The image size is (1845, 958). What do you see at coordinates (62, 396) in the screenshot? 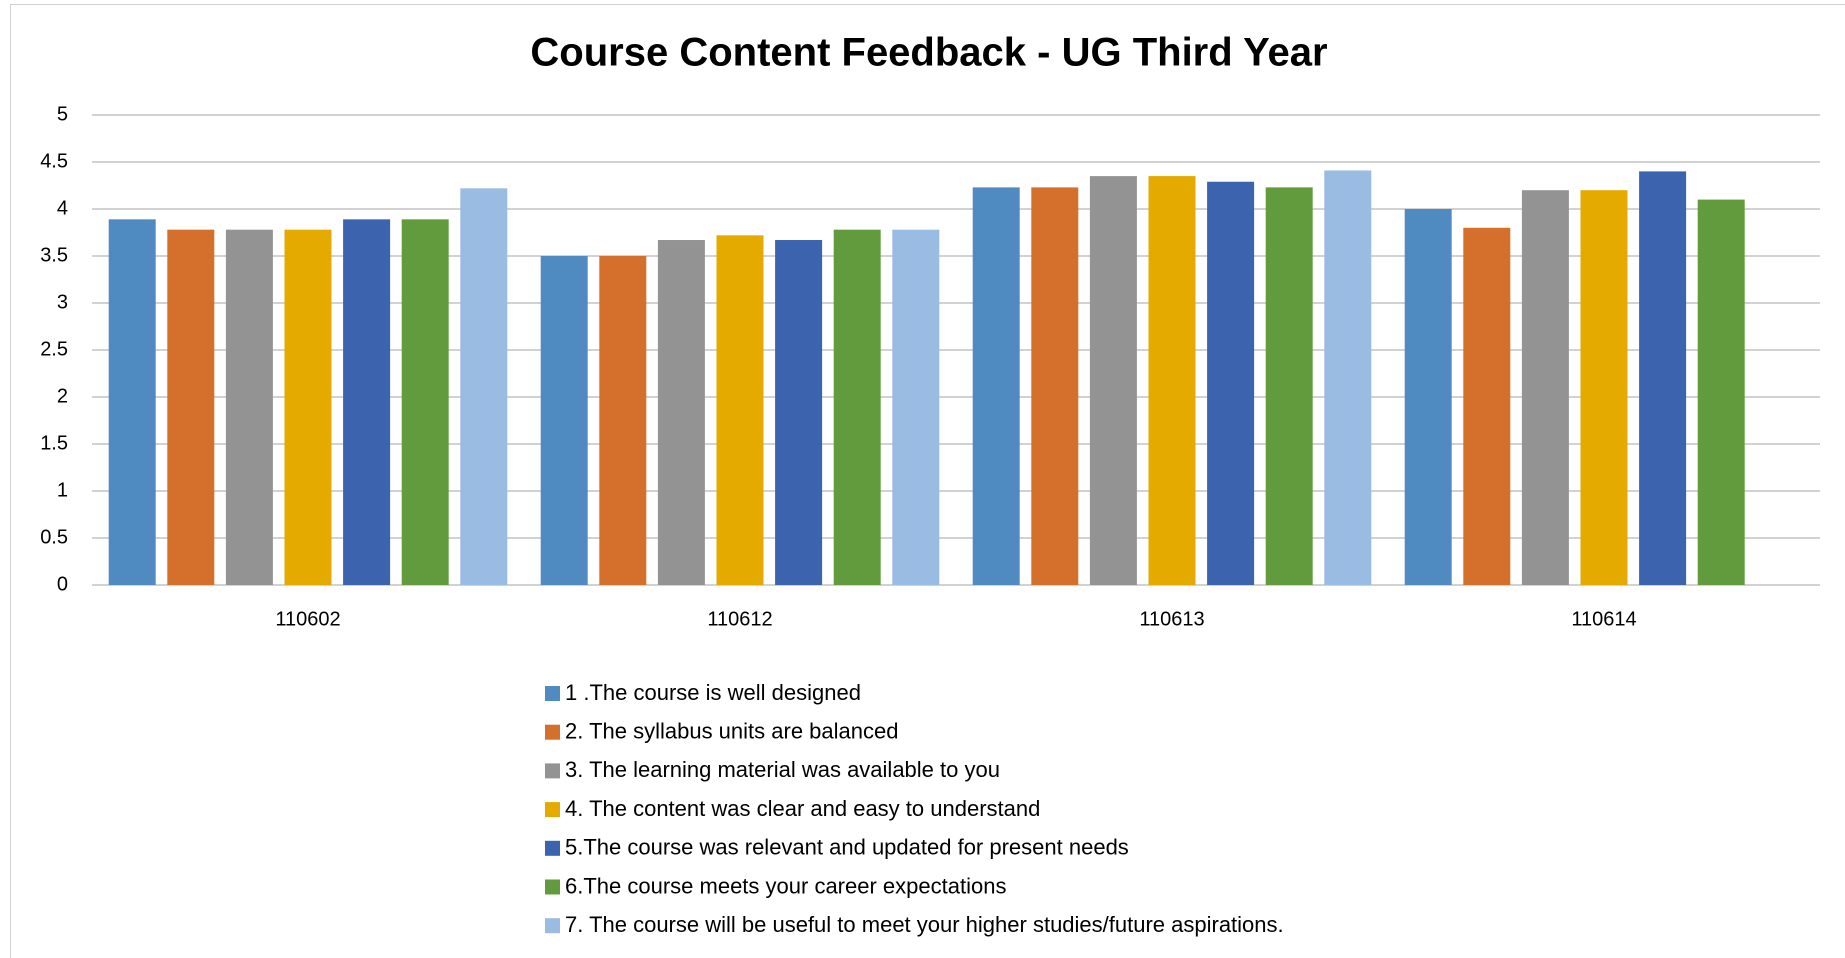
I see `y-tick-label: 2` at bounding box center [62, 396].